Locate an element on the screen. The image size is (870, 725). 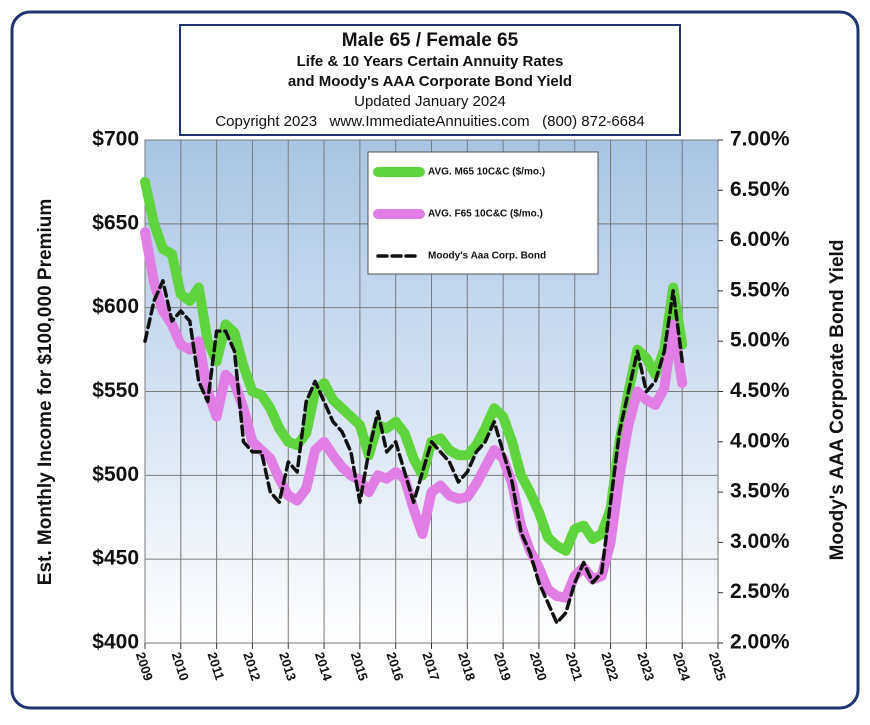
subtitle: and Moody's AAA Corporate Bond Yield is located at coordinates (430, 81).